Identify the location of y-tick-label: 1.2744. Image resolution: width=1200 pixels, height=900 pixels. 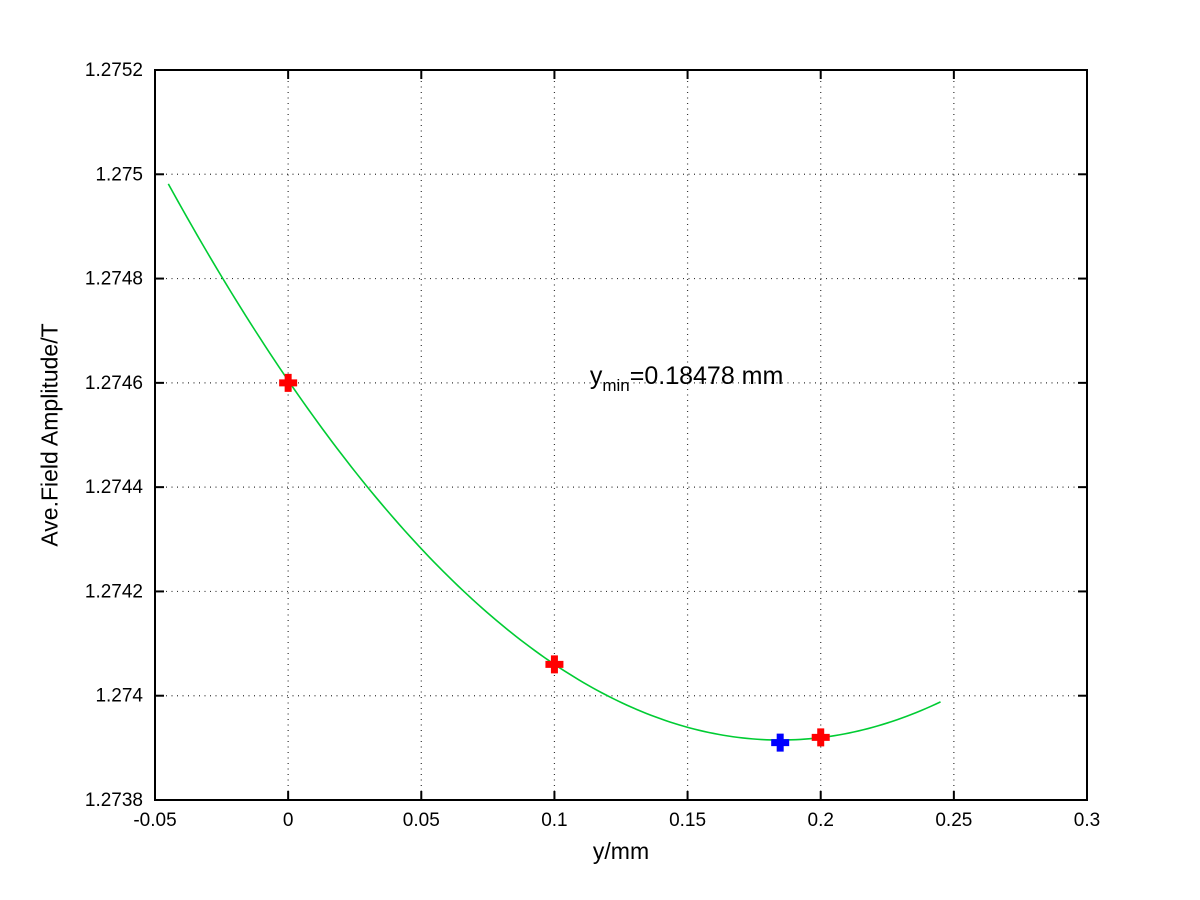
(114, 487).